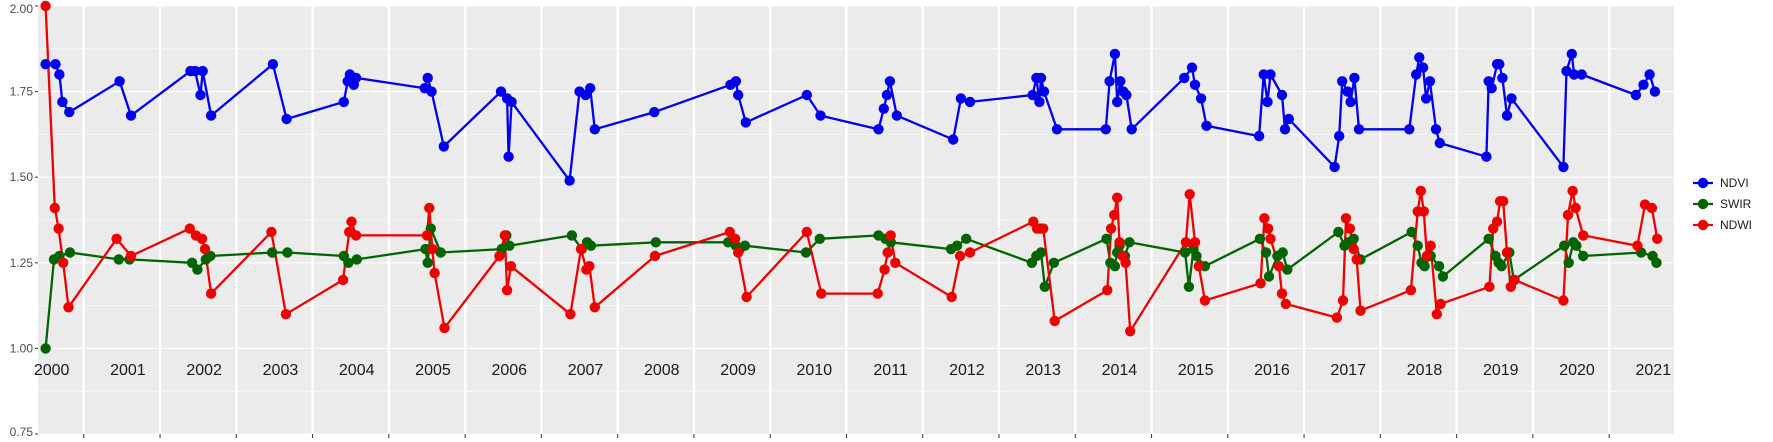  What do you see at coordinates (1703, 204) in the screenshot?
I see `legend-key-point-swir` at bounding box center [1703, 204].